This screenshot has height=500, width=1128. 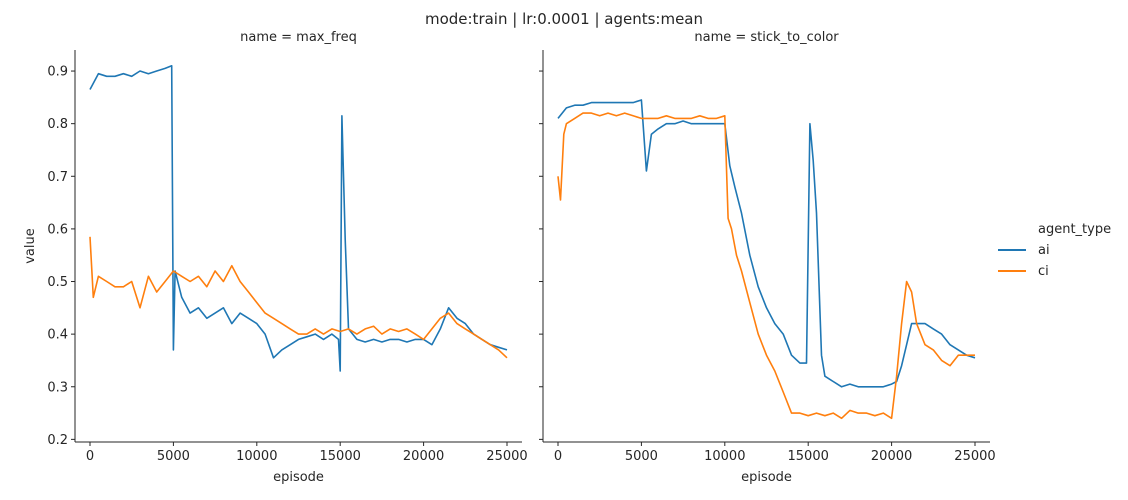 What do you see at coordinates (564, 19) in the screenshot?
I see `figure-suptitle: mode:train | lr:0.0001 | agents:mean` at bounding box center [564, 19].